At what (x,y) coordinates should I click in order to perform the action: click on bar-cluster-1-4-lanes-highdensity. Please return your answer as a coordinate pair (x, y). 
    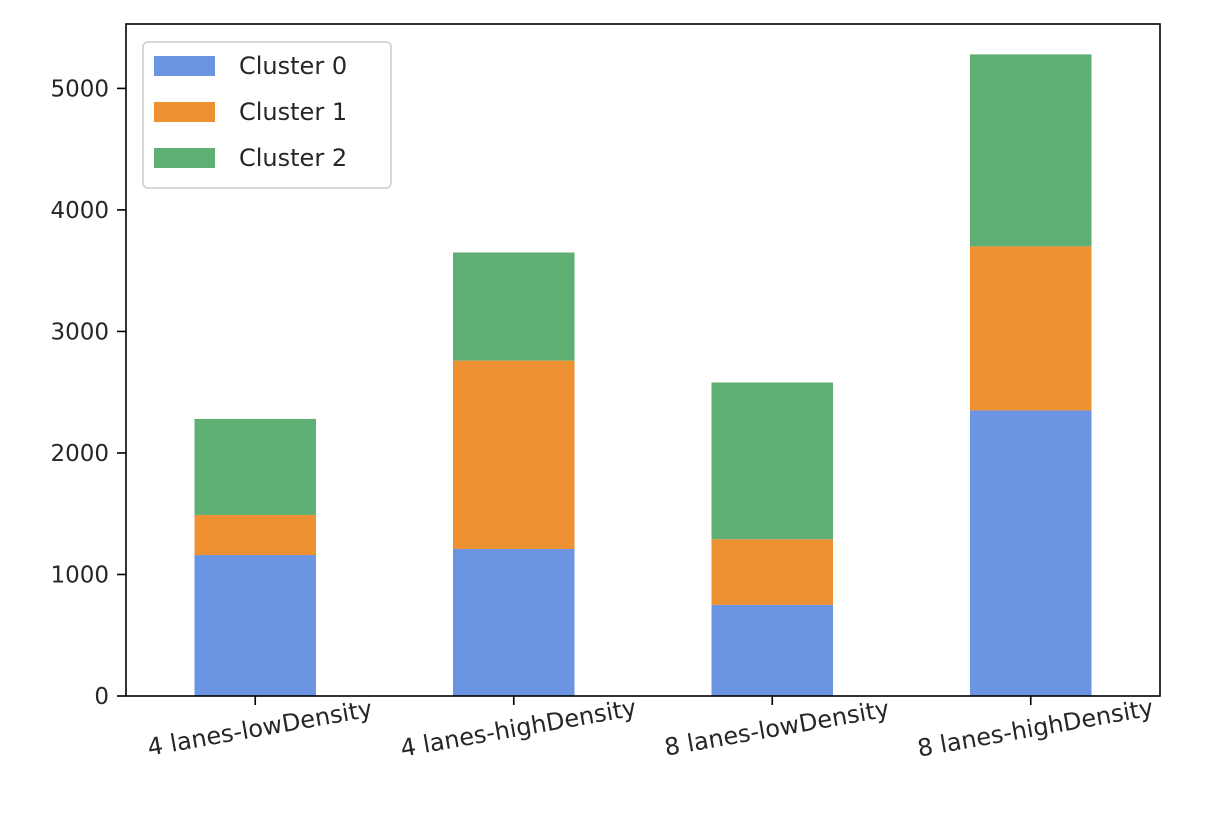
    Looking at the image, I should click on (514, 454).